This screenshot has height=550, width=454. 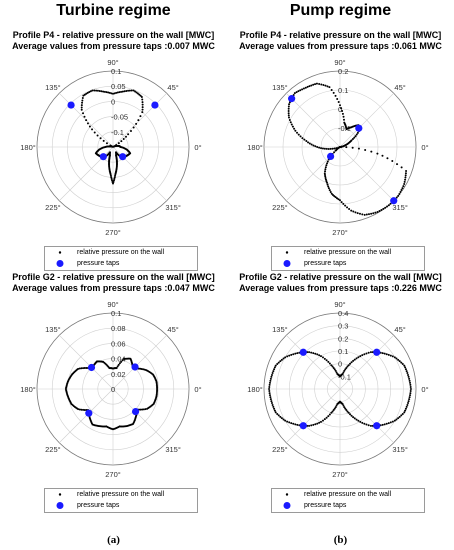 I want to click on radial-tick-label: 0.2, so click(x=343, y=71).